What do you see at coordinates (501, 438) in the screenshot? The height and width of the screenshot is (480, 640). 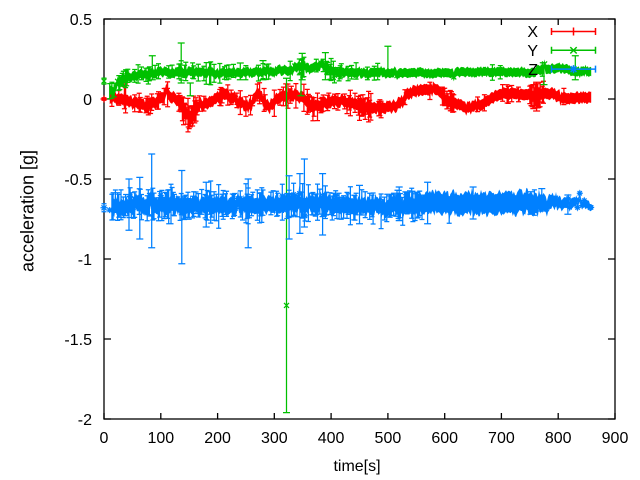 I see `svg-text: 700` at bounding box center [501, 438].